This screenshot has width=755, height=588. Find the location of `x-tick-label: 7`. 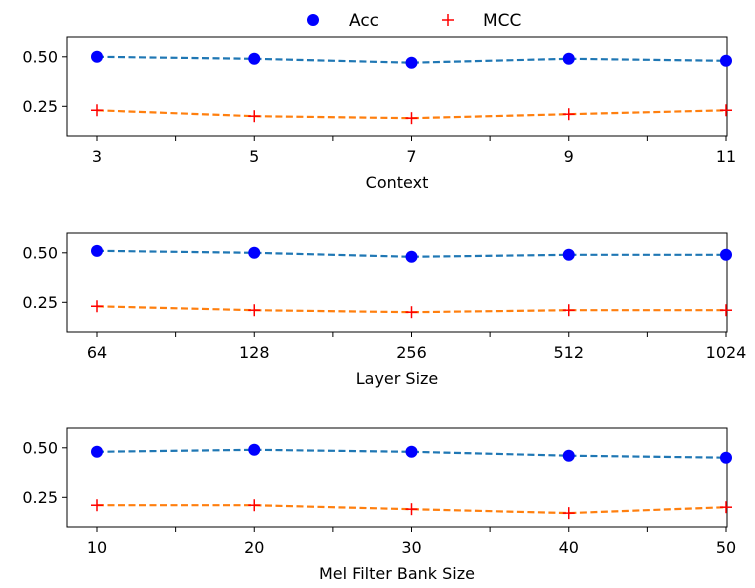

x-tick-label: 7 is located at coordinates (411, 156).